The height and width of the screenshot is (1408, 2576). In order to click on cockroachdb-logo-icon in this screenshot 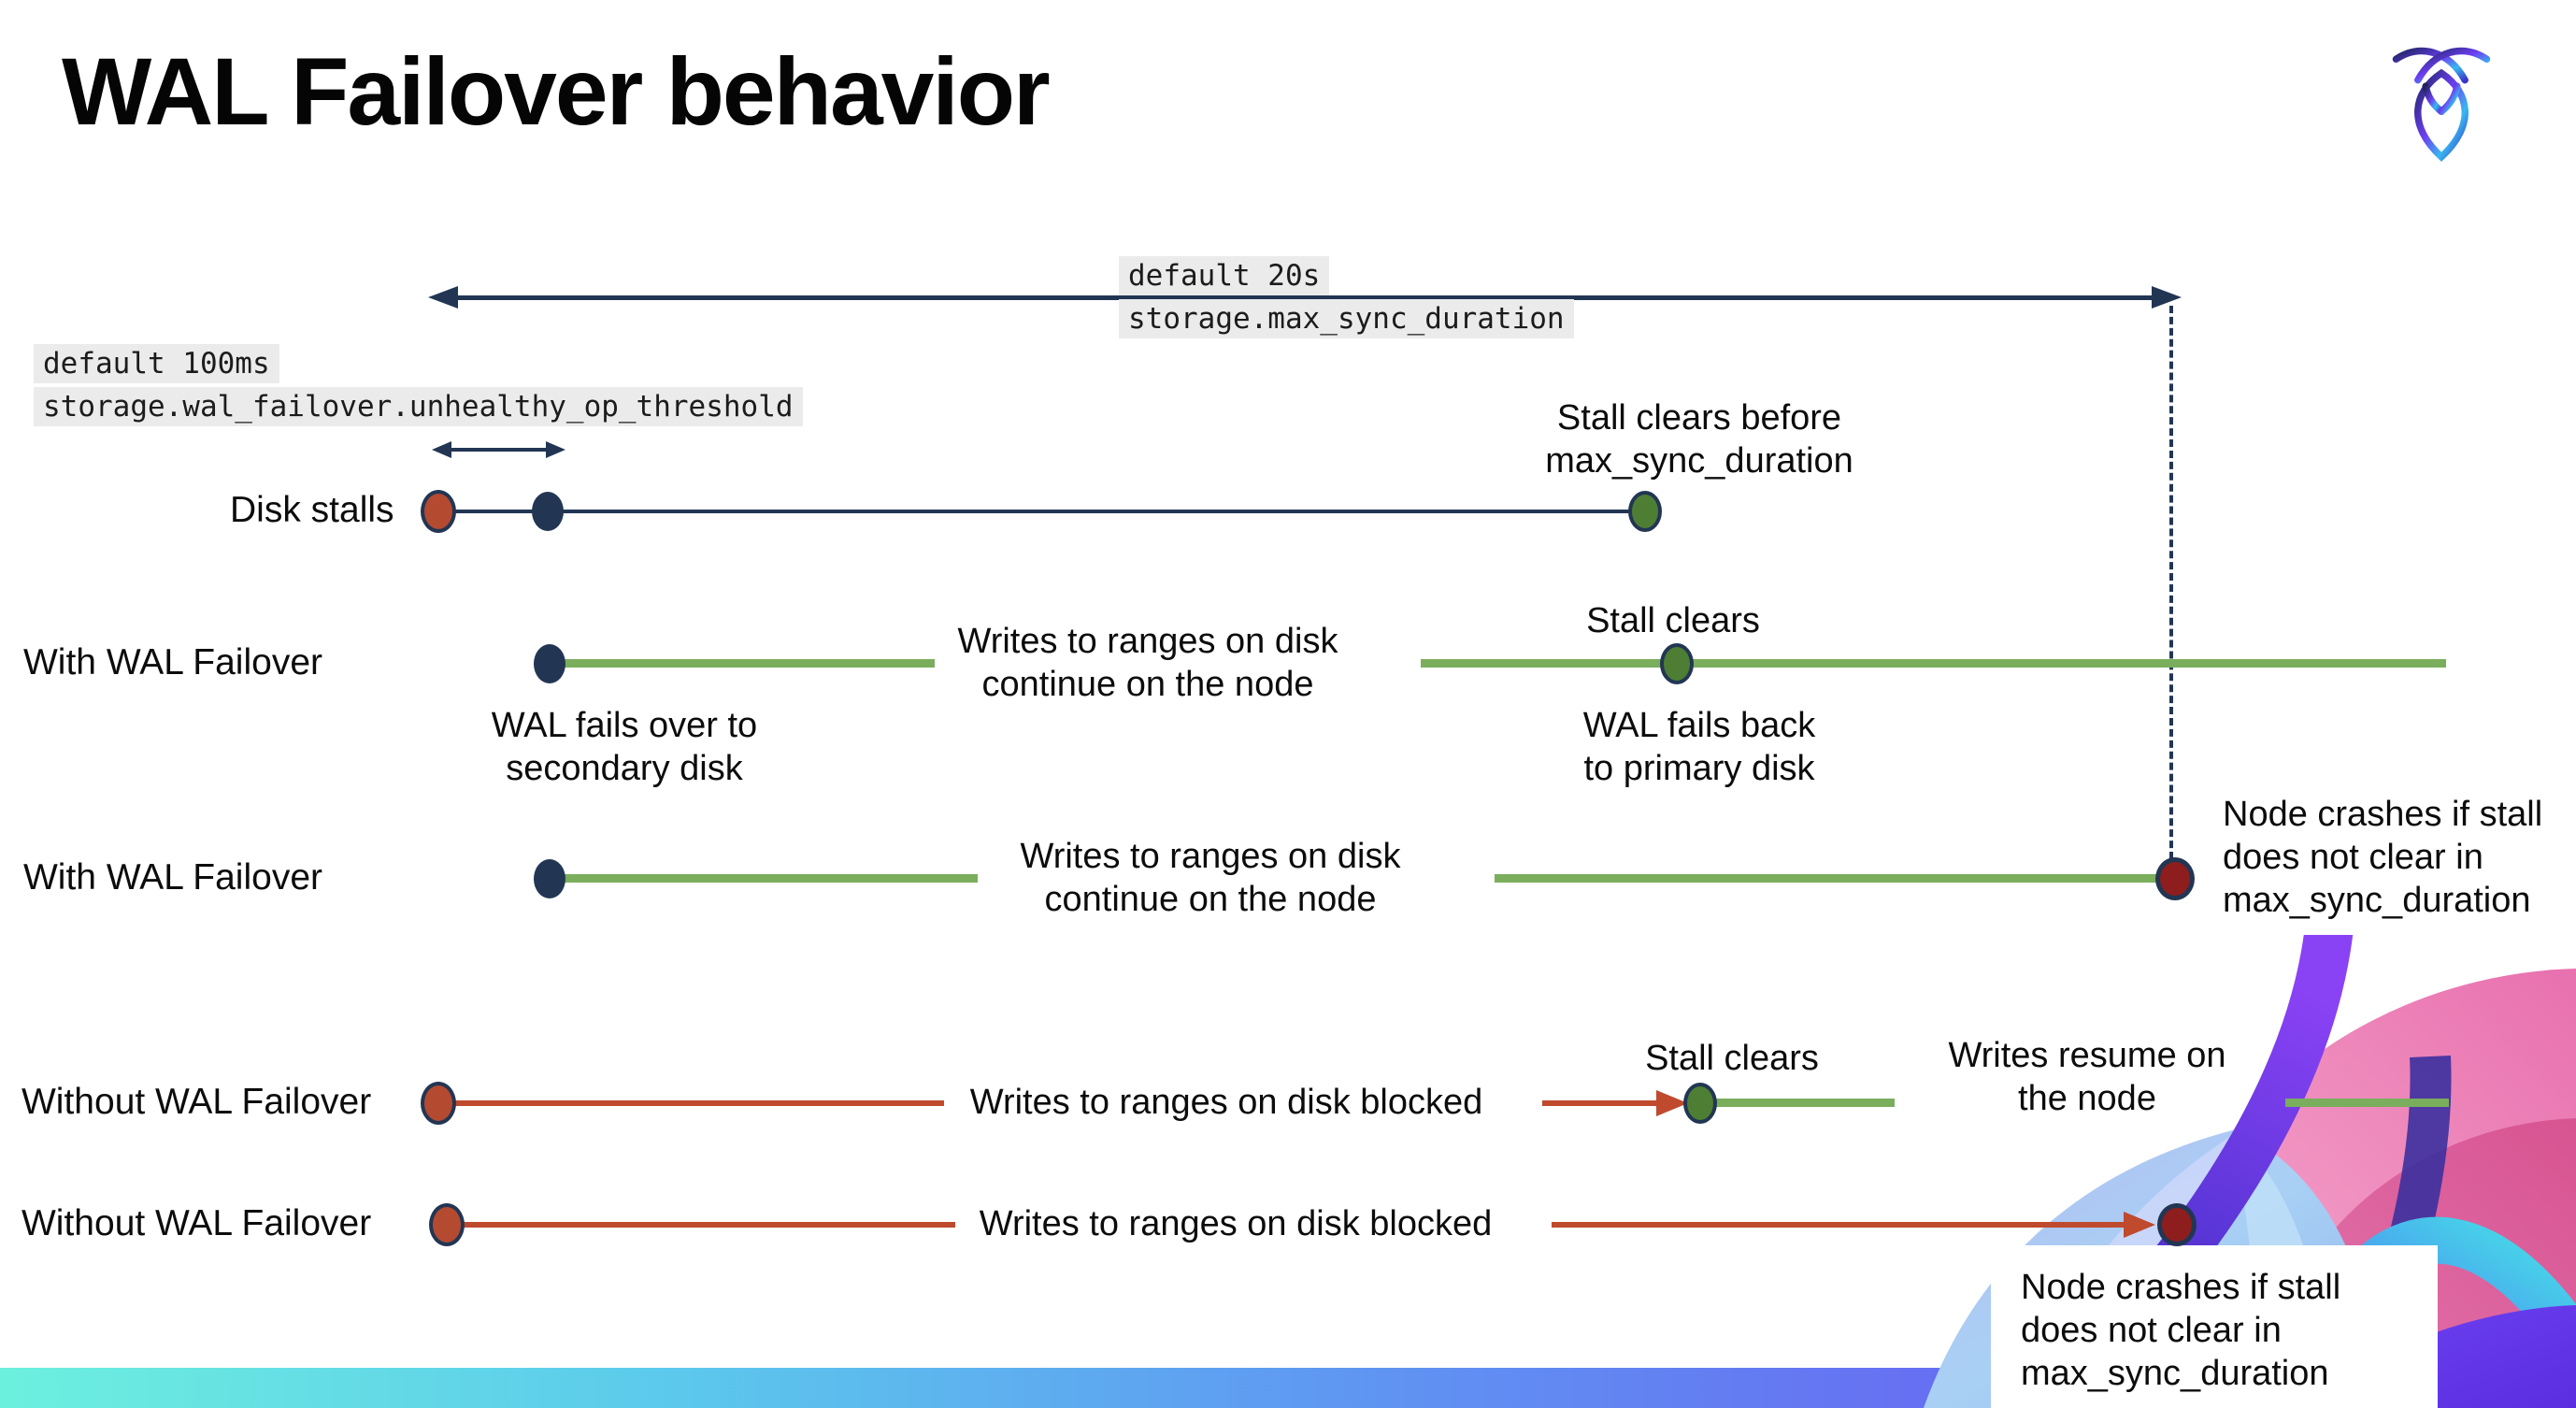, I will do `click(2441, 104)`.